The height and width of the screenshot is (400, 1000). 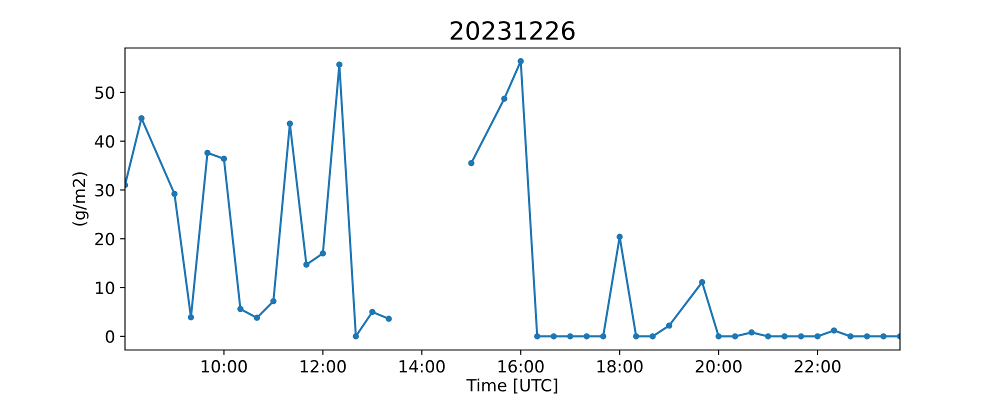 I want to click on y-tick-label: 10, so click(x=105, y=288).